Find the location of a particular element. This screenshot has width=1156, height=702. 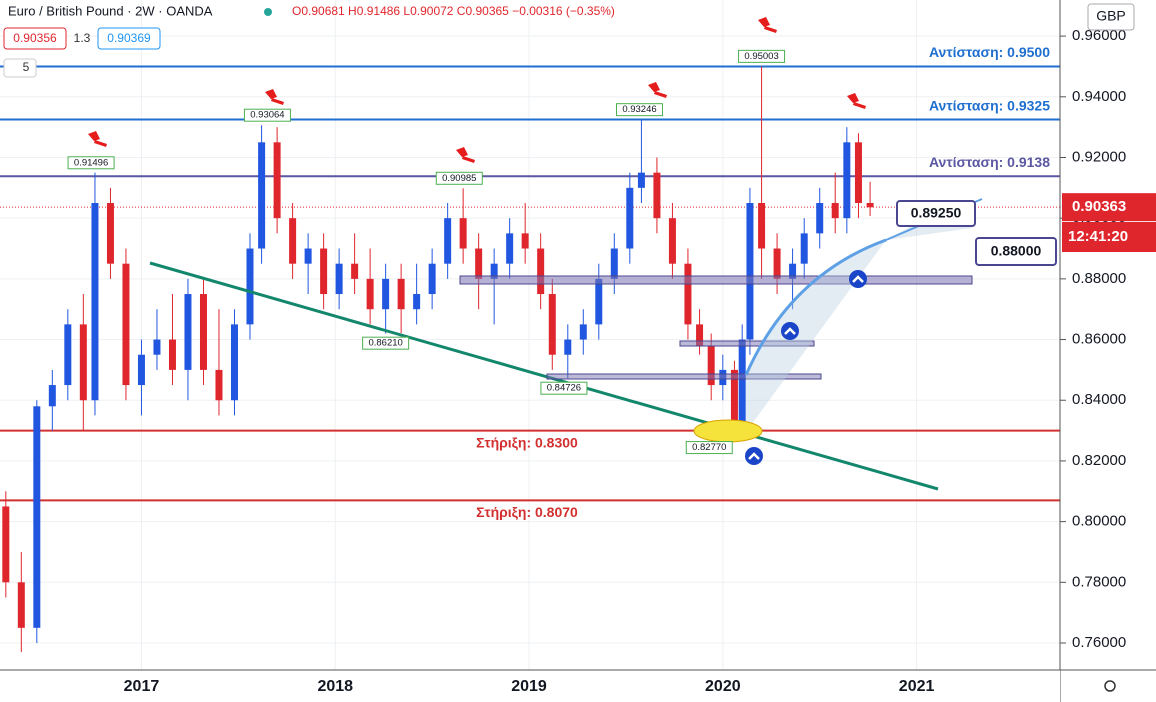

timer: 12:41:20 is located at coordinates (1098, 236).